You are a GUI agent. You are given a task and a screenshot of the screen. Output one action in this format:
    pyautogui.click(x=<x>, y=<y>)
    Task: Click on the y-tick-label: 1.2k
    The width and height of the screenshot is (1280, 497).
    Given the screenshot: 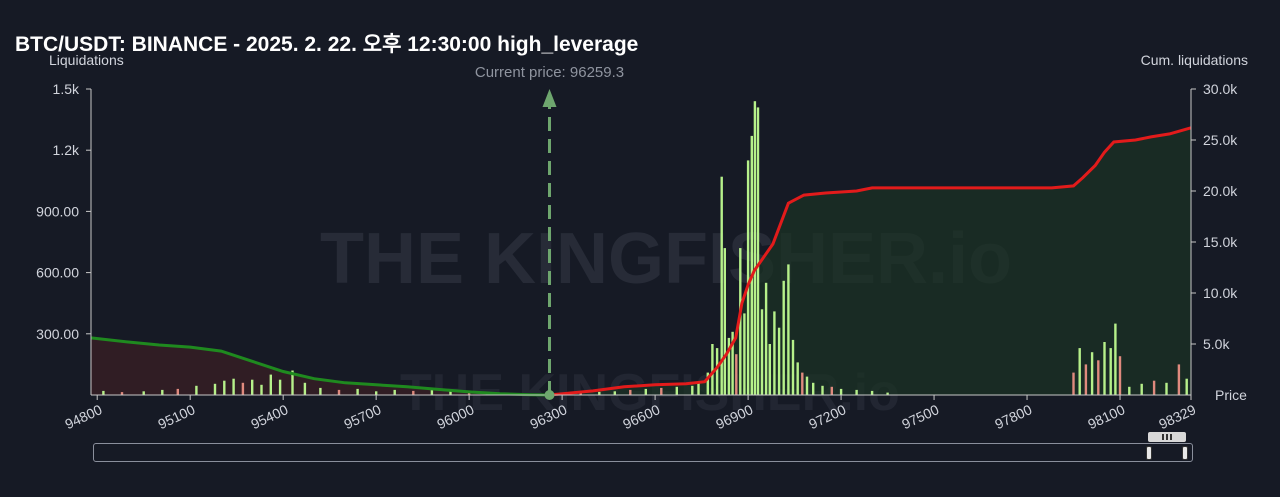 What is the action you would take?
    pyautogui.click(x=66, y=150)
    